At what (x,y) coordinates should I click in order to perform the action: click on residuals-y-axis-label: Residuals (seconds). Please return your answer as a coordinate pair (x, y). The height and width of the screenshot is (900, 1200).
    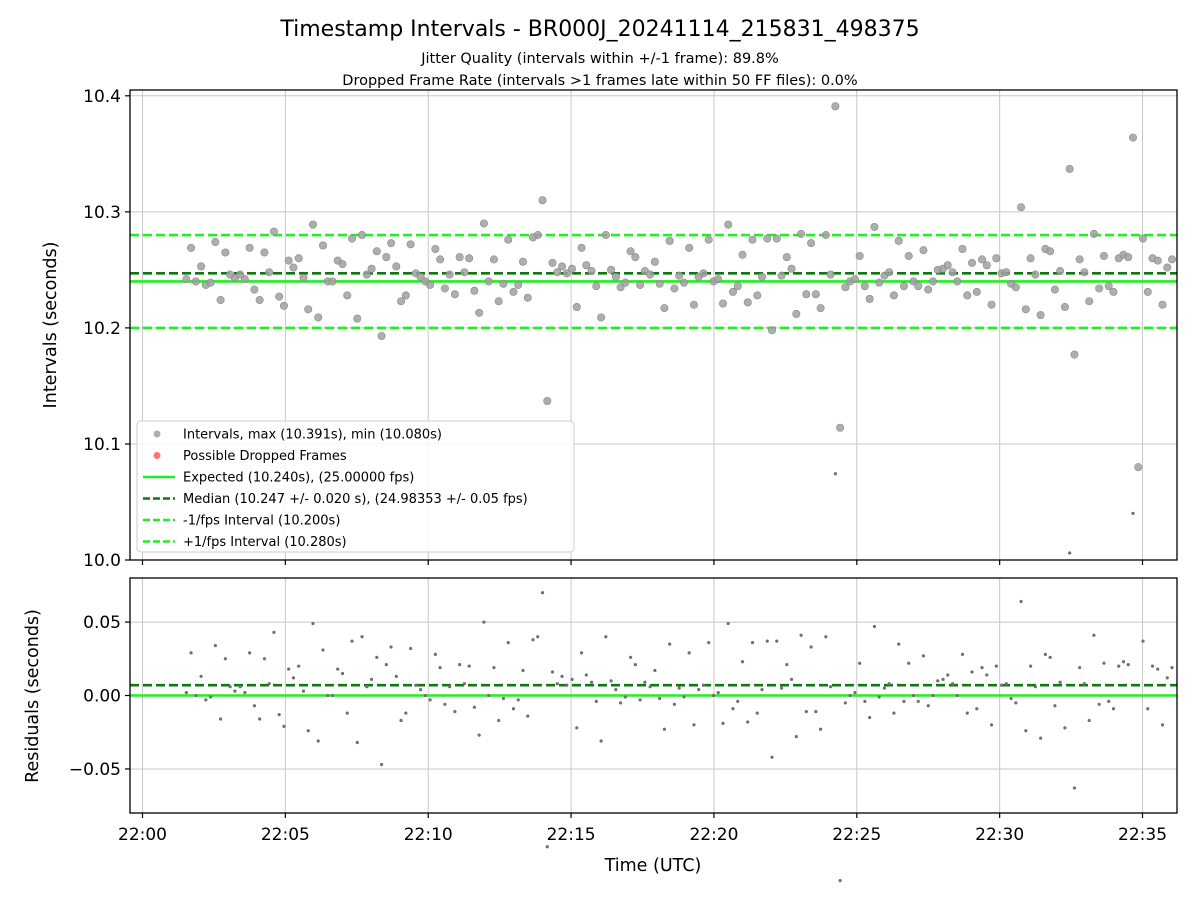
    Looking at the image, I should click on (33, 696).